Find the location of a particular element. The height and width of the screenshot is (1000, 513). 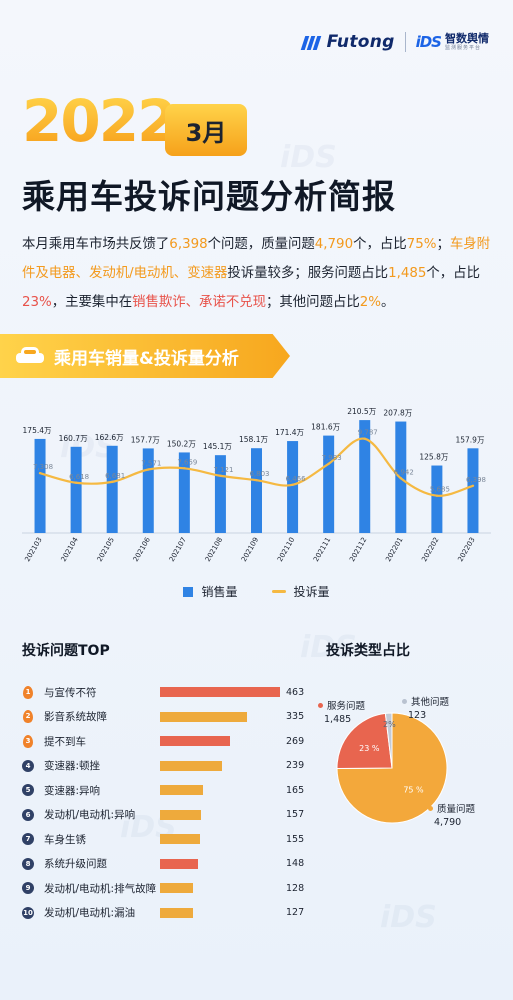

futong-brand-name: Futong is located at coordinates (360, 42).